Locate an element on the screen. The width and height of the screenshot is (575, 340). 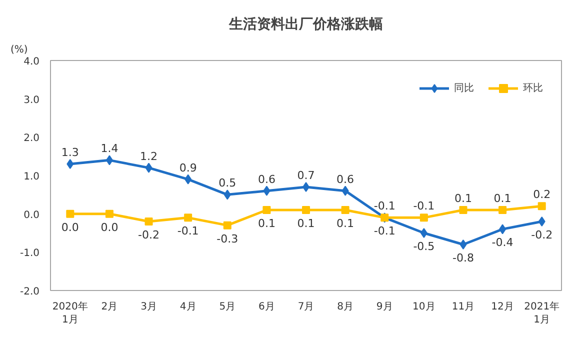
x-tick-label: 10月 is located at coordinates (424, 307).